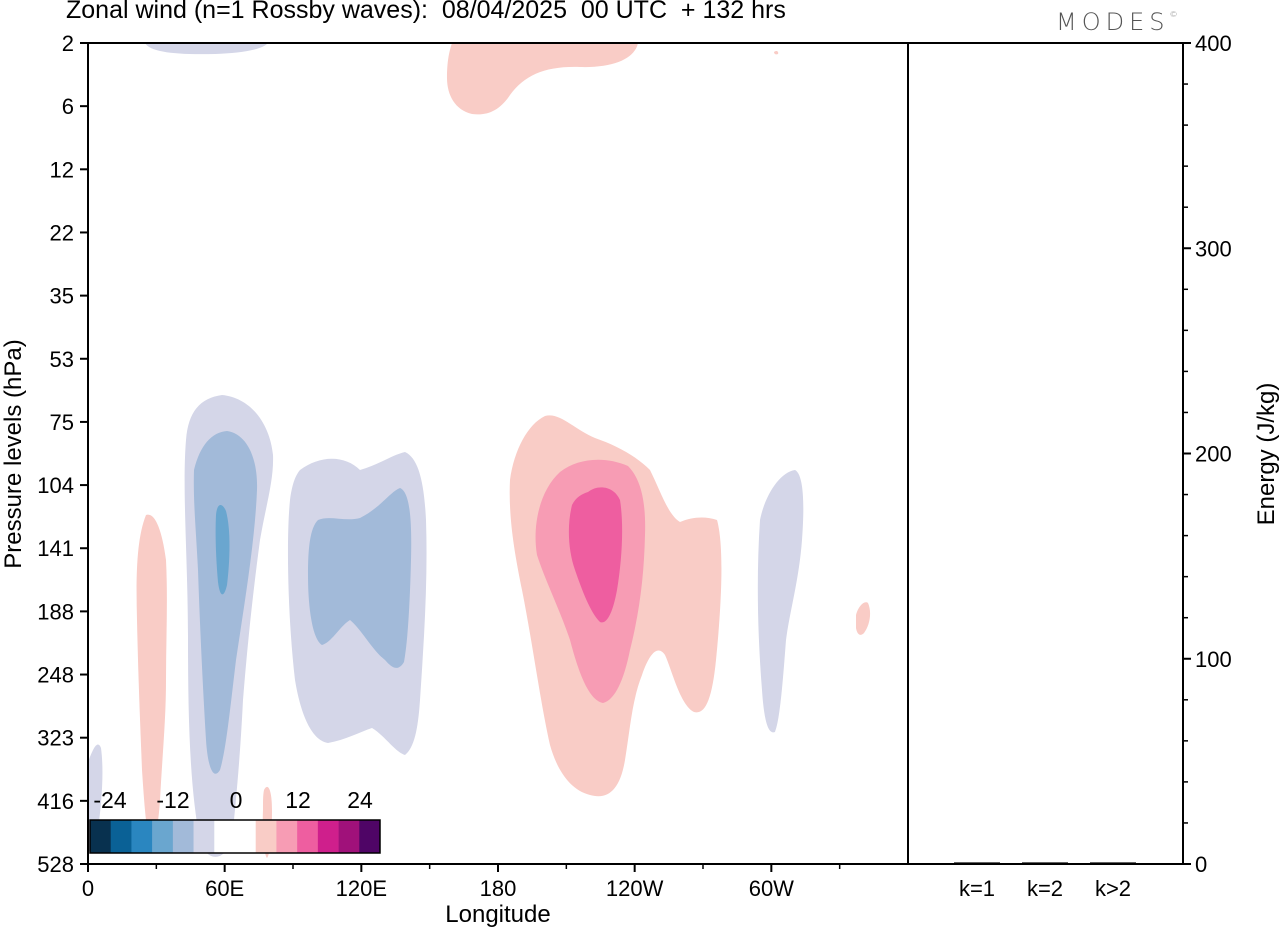 The width and height of the screenshot is (1280, 930). I want to click on copyright-mark: ©, so click(1173, 14).